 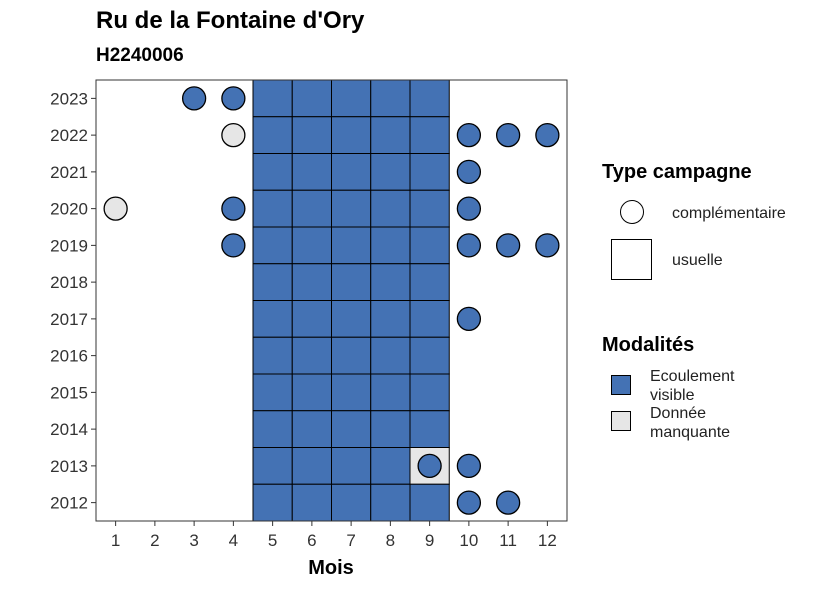 What do you see at coordinates (69, 503) in the screenshot?
I see `y-tick-label-2012: 2012` at bounding box center [69, 503].